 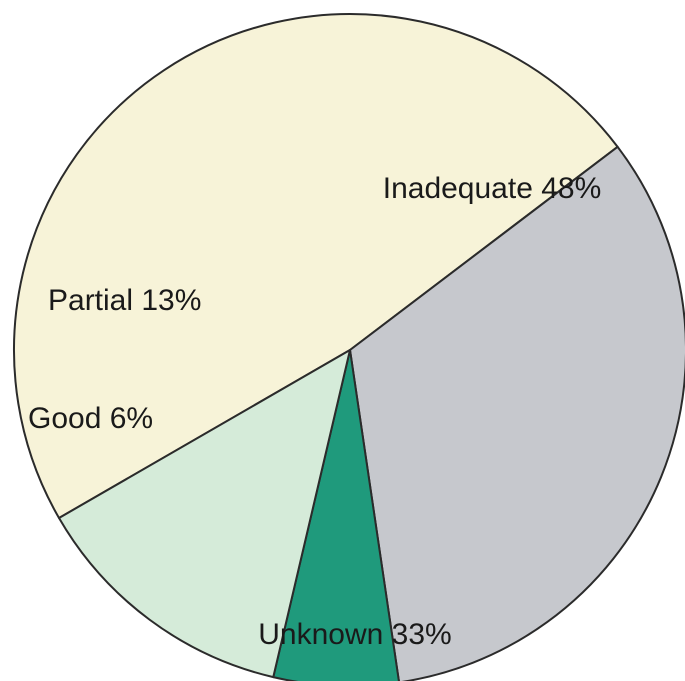 What do you see at coordinates (492, 188) in the screenshot?
I see `slice-label-inadequate: Inadequate 48%` at bounding box center [492, 188].